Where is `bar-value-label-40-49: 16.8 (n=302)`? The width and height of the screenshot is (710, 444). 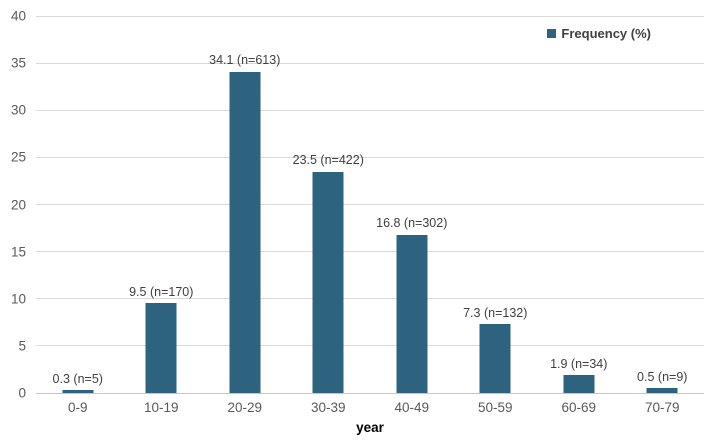 bar-value-label-40-49: 16.8 (n=302) is located at coordinates (412, 223).